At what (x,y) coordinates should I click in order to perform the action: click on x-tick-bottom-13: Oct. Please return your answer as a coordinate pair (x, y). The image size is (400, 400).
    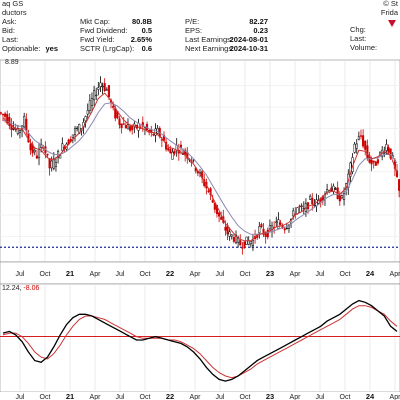
    Looking at the image, I should click on (345, 397).